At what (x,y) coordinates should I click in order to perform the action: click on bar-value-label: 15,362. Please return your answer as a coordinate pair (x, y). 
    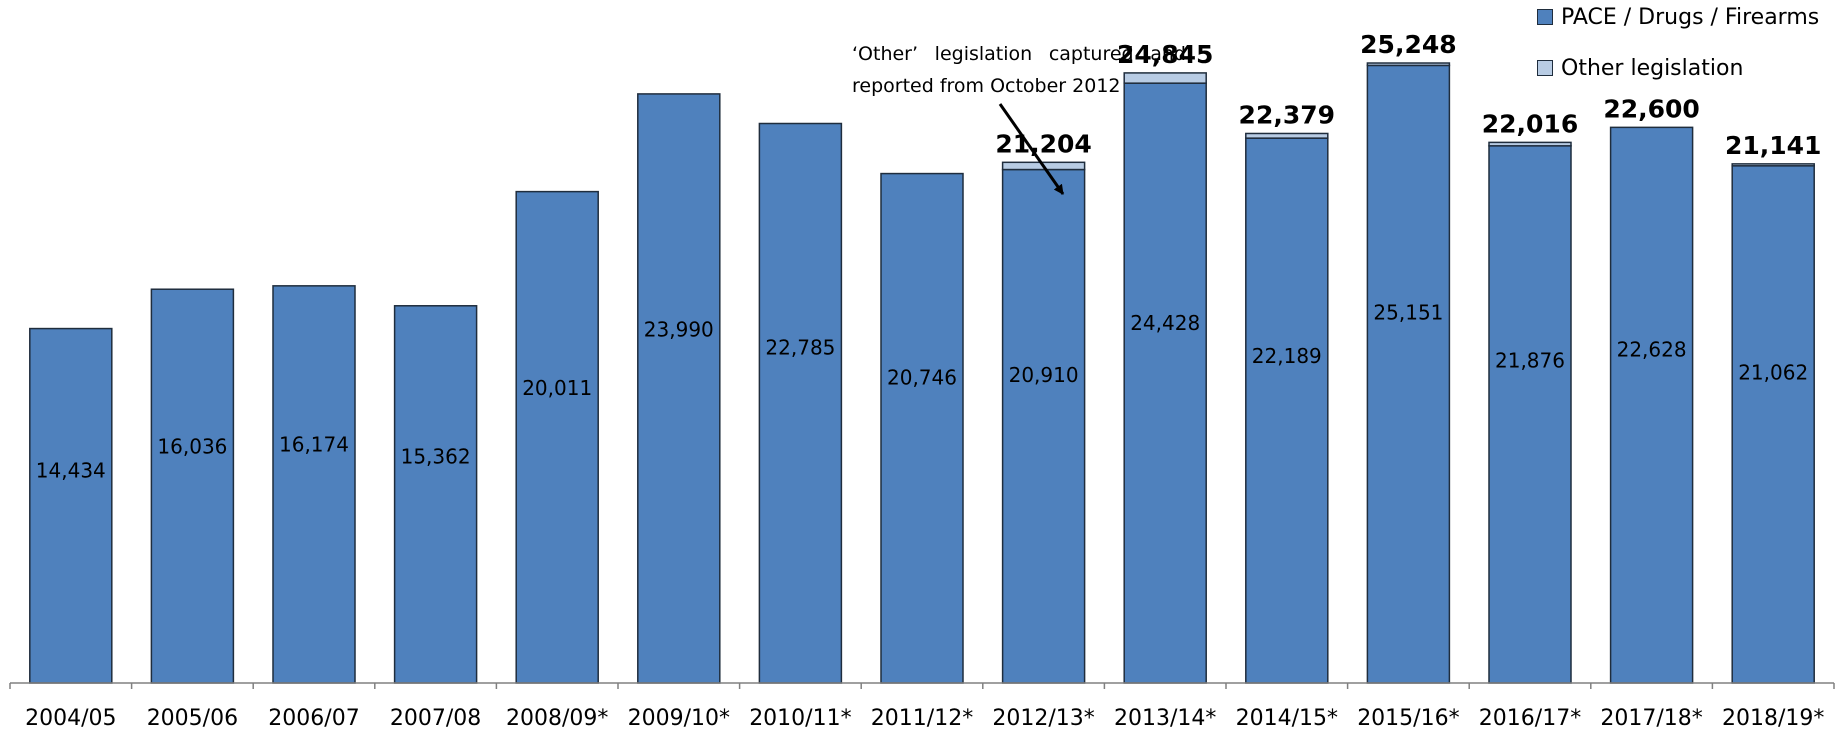
    Looking at the image, I should click on (436, 457).